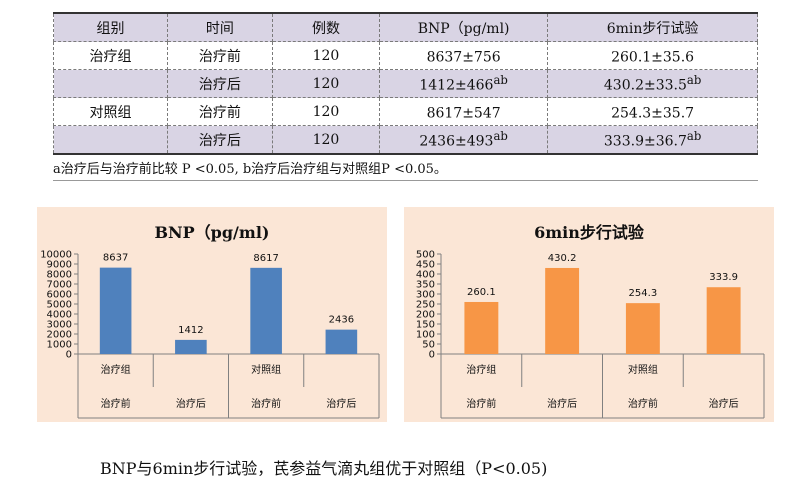  What do you see at coordinates (324, 468) in the screenshot?
I see `caption: BNP与6min步行试验，芪参益气滴丸组优于对照组（P<0.05)` at bounding box center [324, 468].